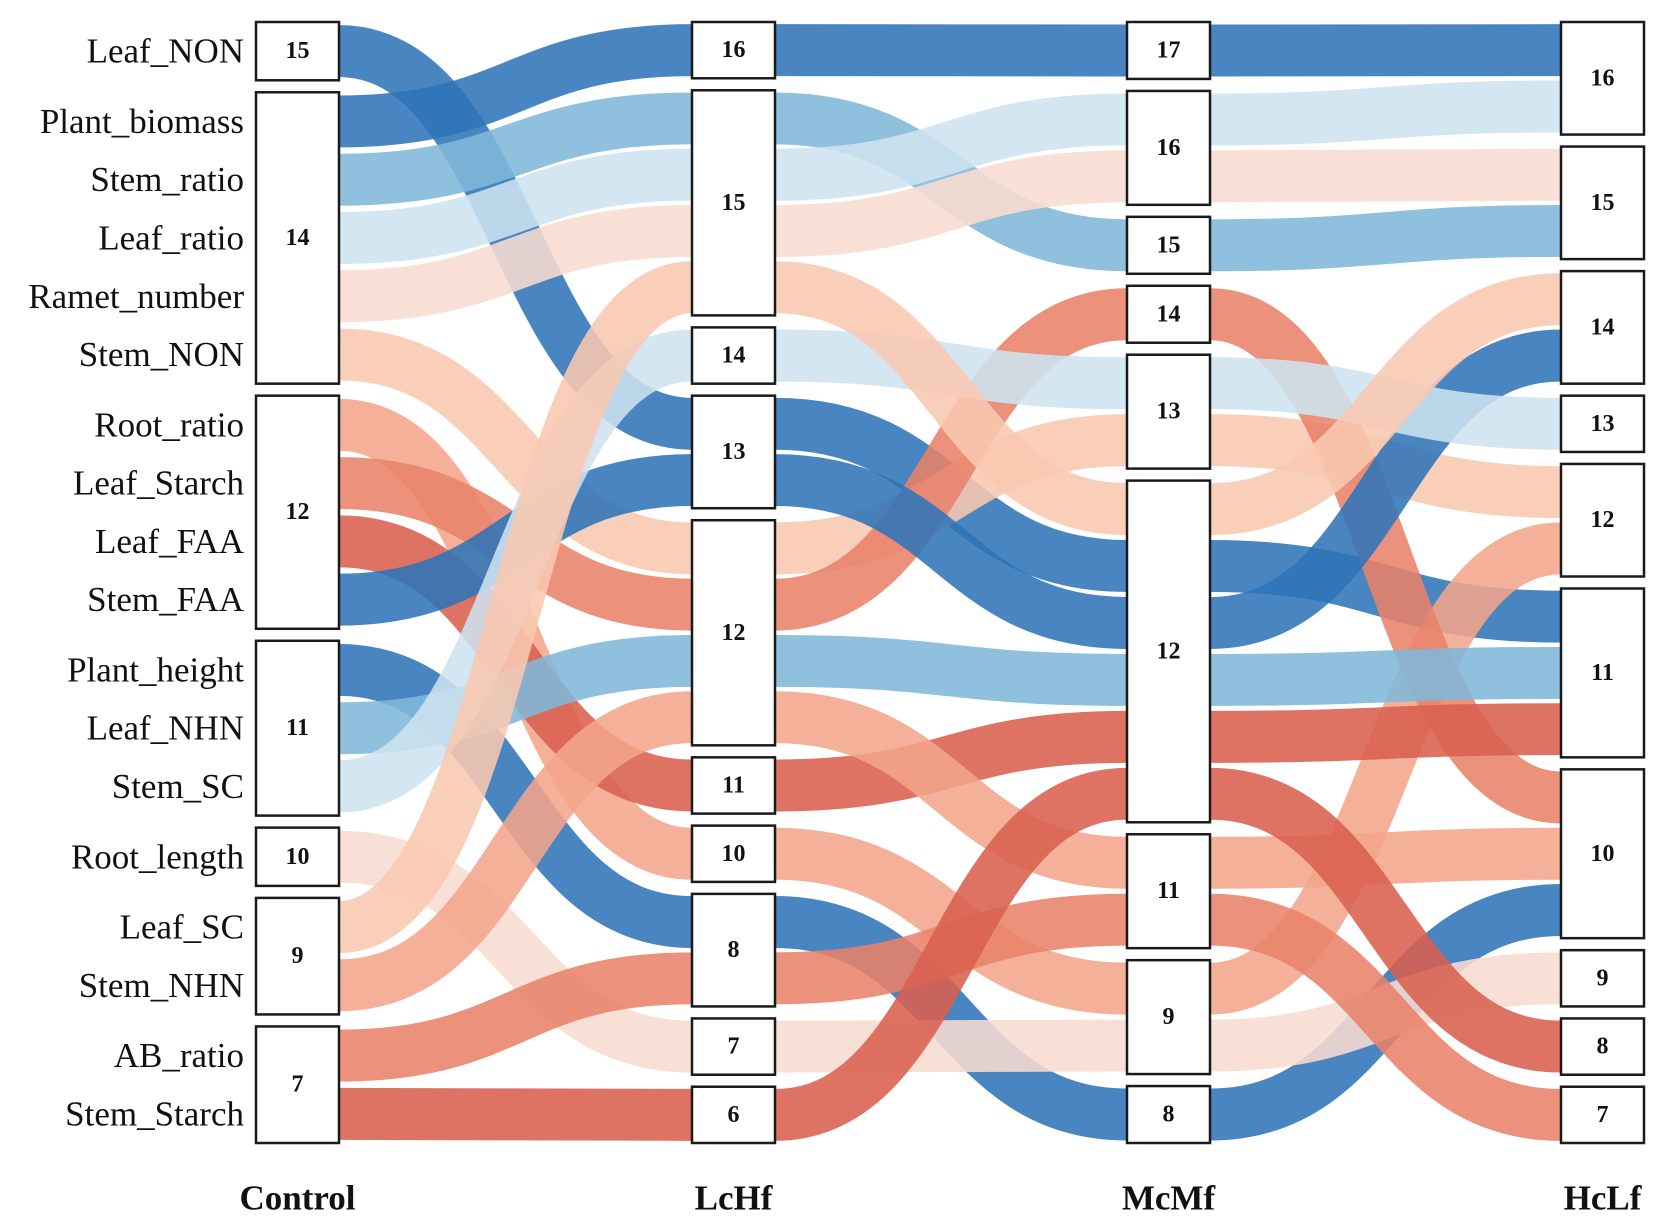 The height and width of the screenshot is (1231, 1662). What do you see at coordinates (167, 179) in the screenshot?
I see `trait-label: Stem_ratio` at bounding box center [167, 179].